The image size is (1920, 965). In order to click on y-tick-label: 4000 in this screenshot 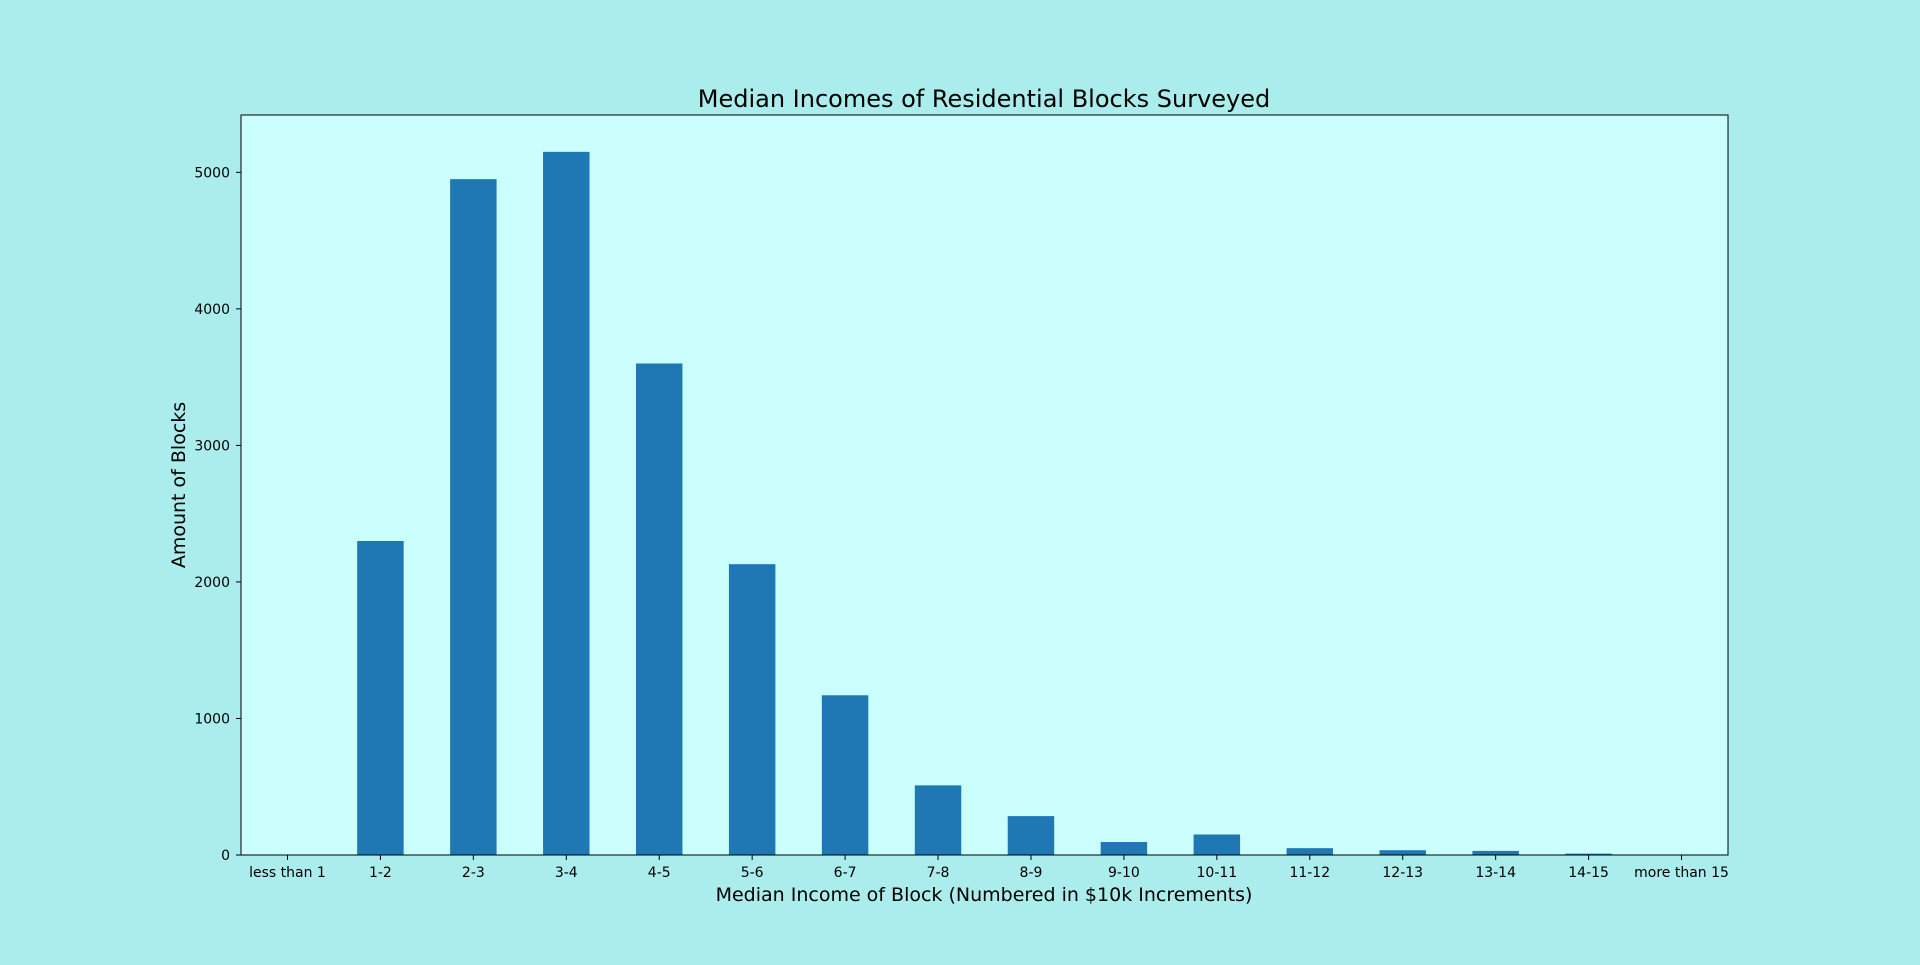, I will do `click(212, 310)`.